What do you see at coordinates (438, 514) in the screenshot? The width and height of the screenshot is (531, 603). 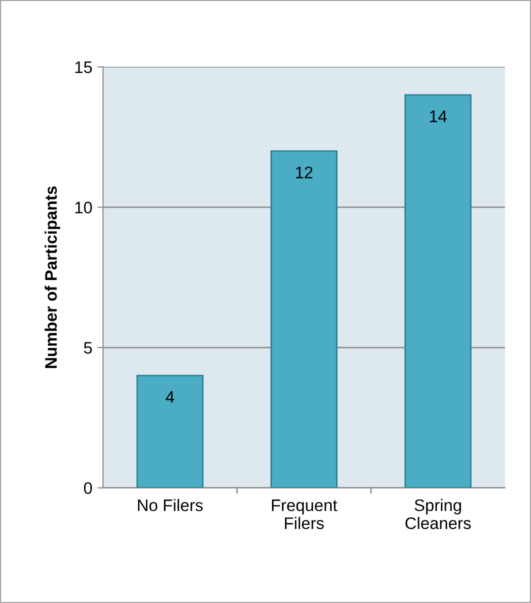 I see `x-tick-label: Spring Cleaners` at bounding box center [438, 514].